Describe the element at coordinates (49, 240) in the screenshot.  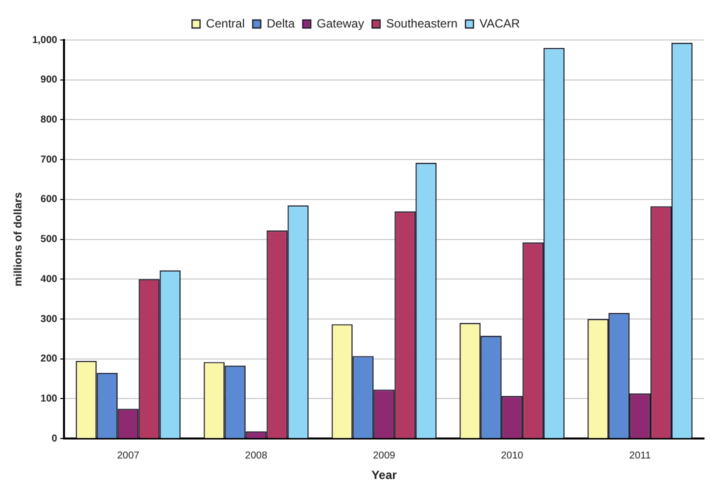
I see `y-tick-label: 500` at that location.